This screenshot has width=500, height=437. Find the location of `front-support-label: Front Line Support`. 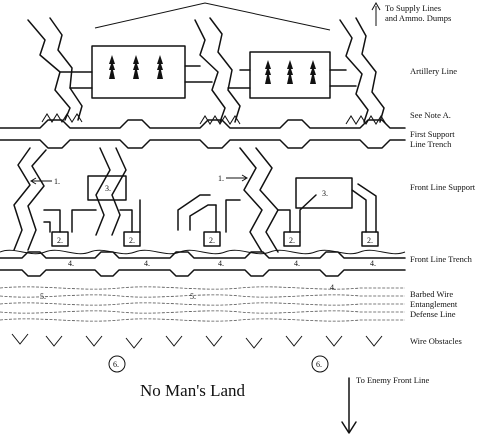

front-support-label: Front Line Support is located at coordinates (443, 187).